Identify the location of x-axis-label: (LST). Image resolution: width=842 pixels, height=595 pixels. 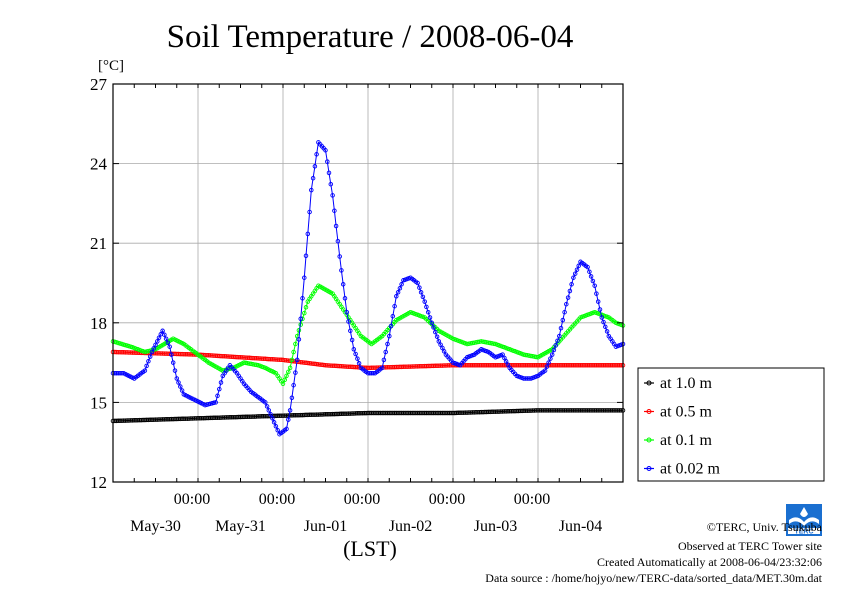
(370, 548).